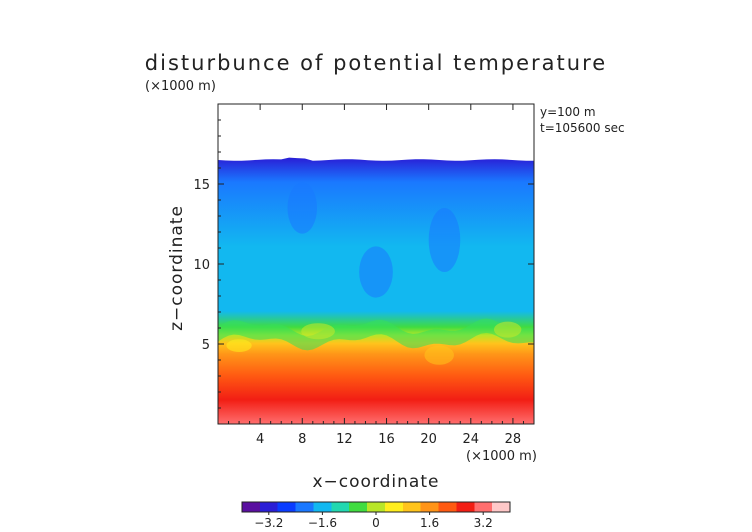  Describe the element at coordinates (201, 185) in the screenshot. I see `y-tick-label: 15` at that location.